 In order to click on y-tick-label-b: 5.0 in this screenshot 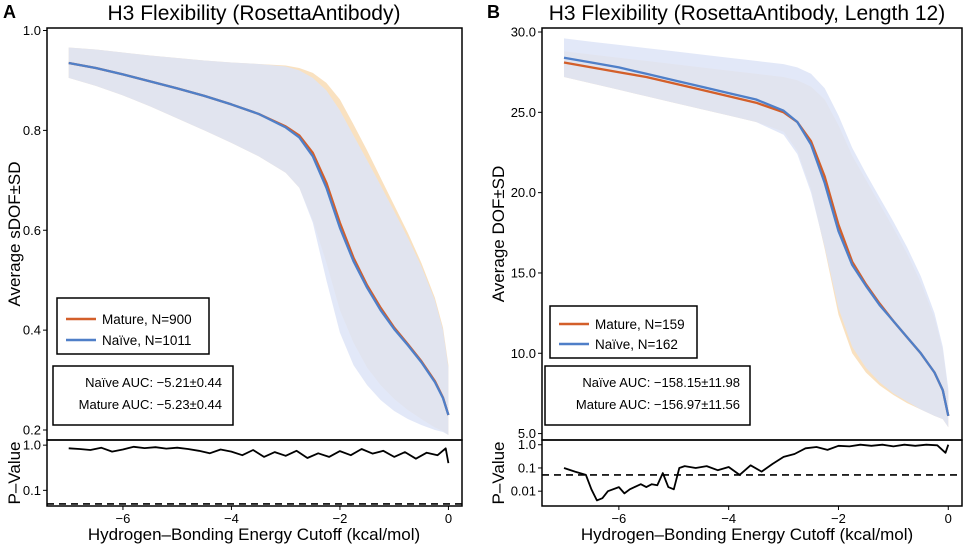, I will do `click(527, 433)`.